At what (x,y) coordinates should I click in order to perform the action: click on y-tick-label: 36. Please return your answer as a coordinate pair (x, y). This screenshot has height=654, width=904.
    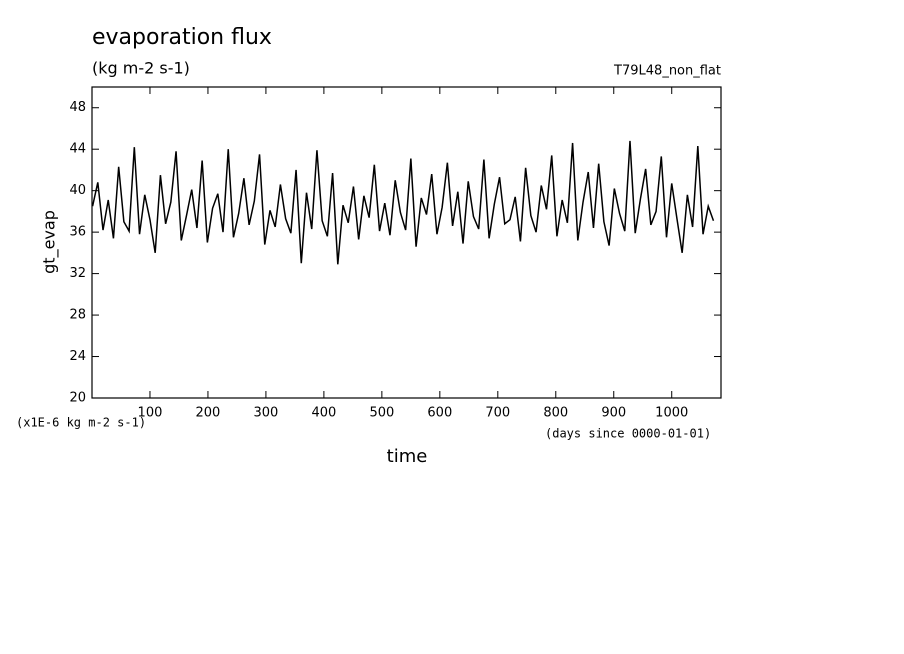
    Looking at the image, I should click on (77, 232).